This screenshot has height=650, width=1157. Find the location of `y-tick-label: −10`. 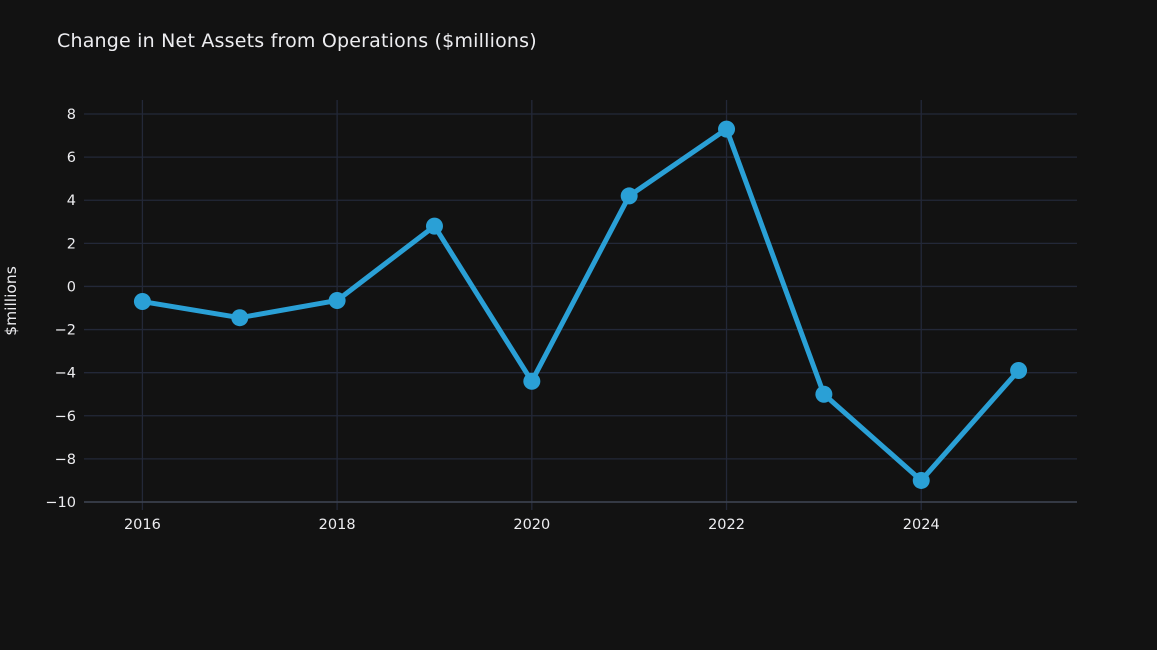

y-tick-label: −10 is located at coordinates (60, 503).